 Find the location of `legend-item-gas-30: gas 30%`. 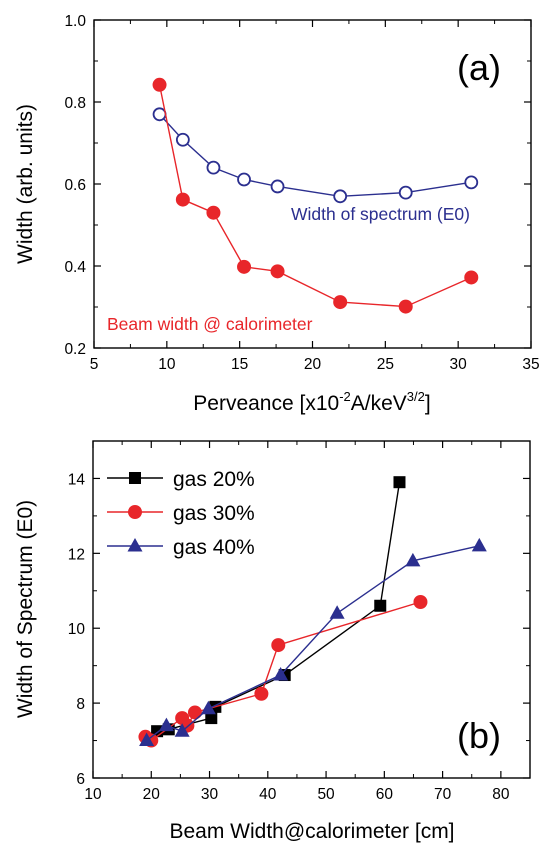

legend-item-gas-30: gas 30% is located at coordinates (181, 513).